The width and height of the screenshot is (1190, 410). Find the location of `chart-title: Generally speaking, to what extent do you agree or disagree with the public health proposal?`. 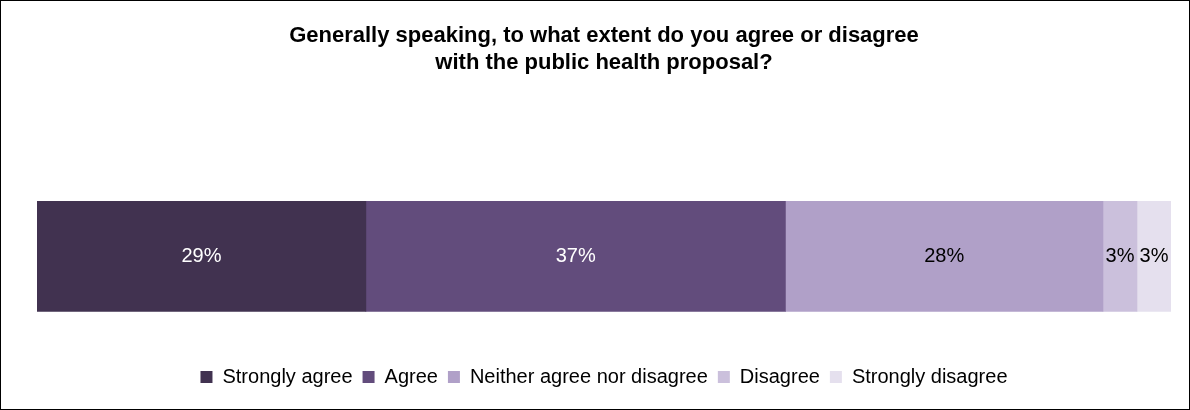

chart-title: Generally speaking, to what extent do you agree or disagree with the public health proposal? is located at coordinates (604, 48).